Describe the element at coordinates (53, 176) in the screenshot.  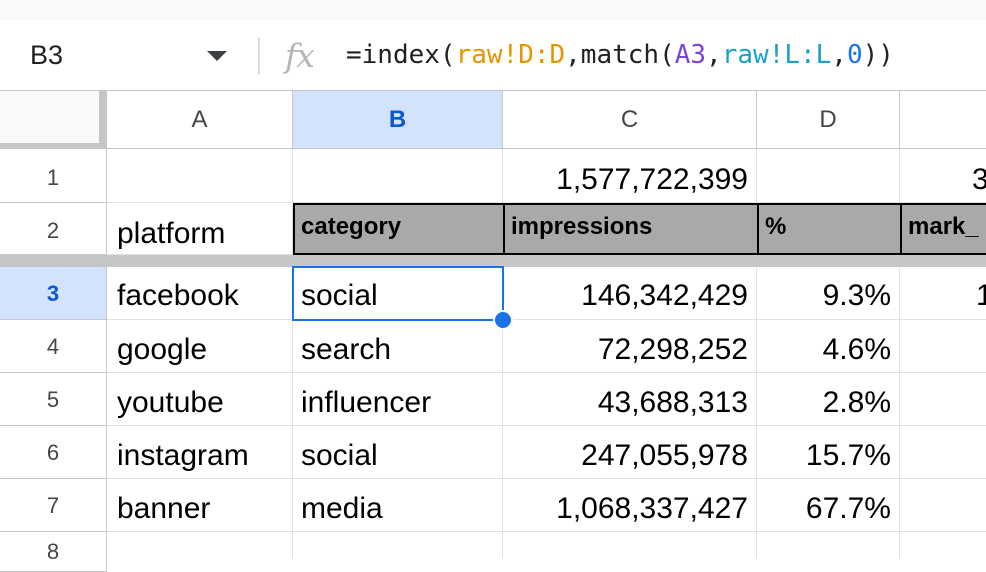
I see `row-header-1: 1` at that location.